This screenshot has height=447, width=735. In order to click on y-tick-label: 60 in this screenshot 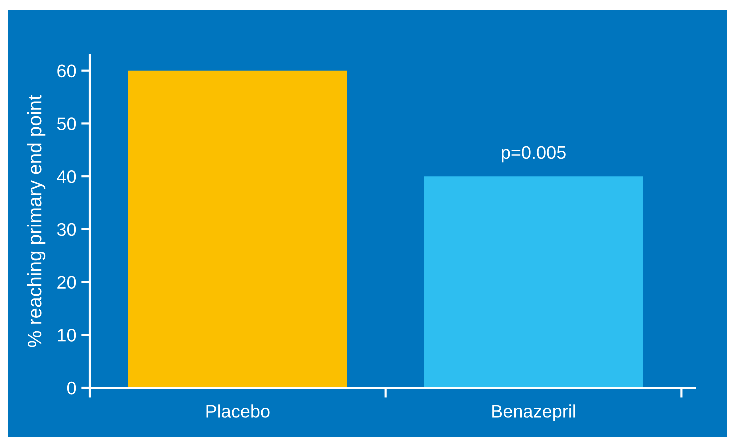, I will do `click(67, 71)`.